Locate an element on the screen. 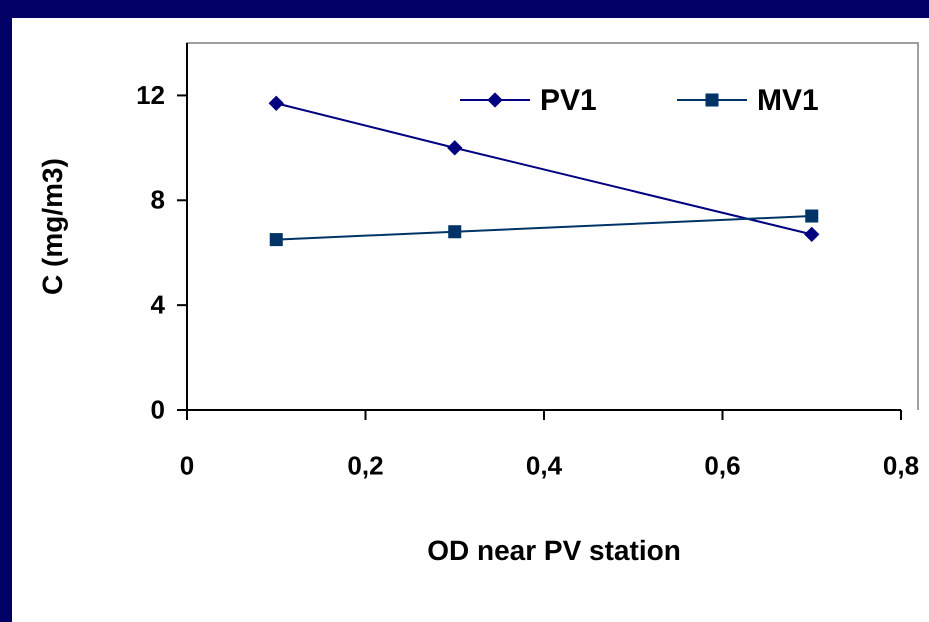  y-axis-title: C (mg/m3) is located at coordinates (52, 226).